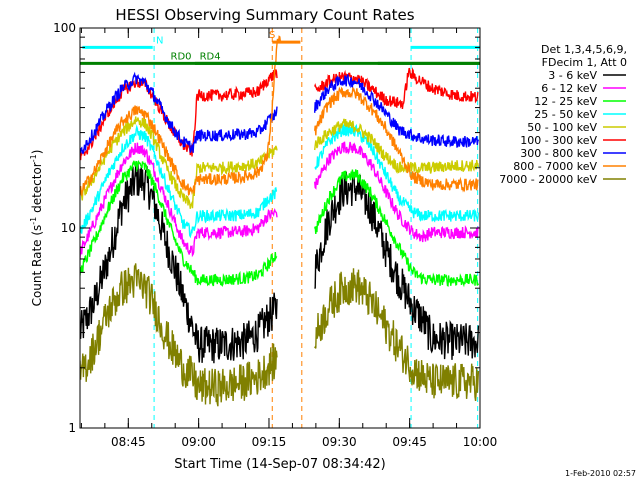 This screenshot has height=480, width=640. I want to click on legend-label-2: 12 - 25 keV, so click(565, 101).